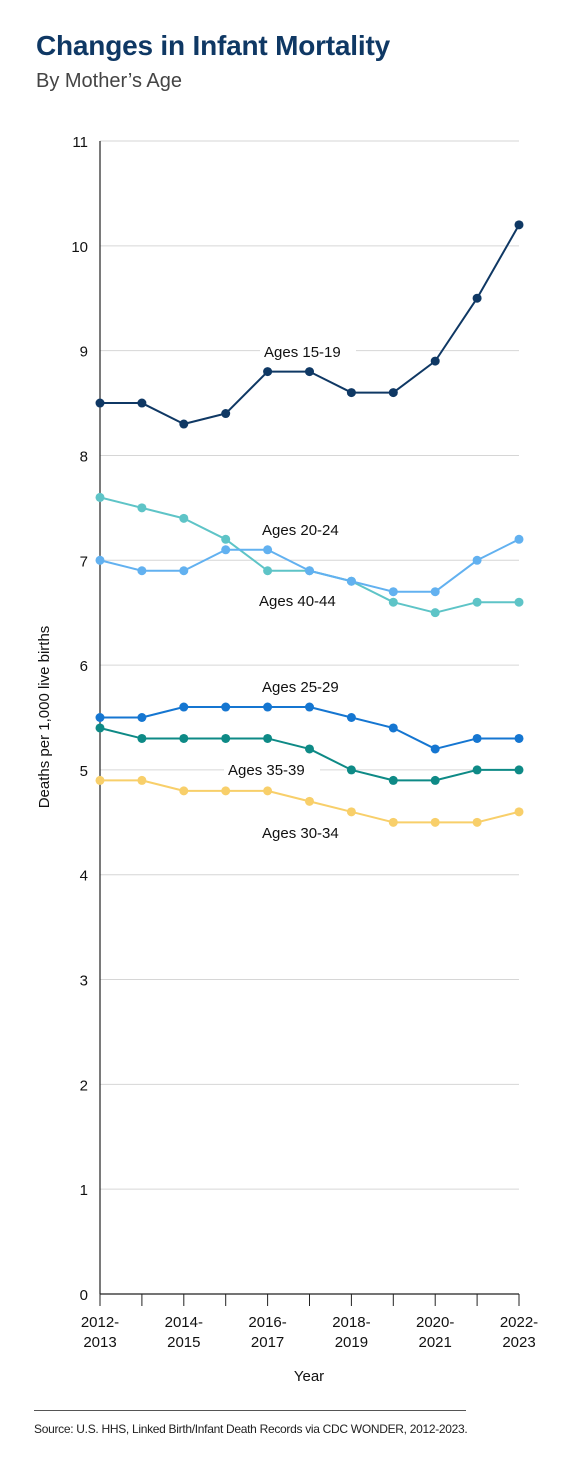  I want to click on x-tick-label: 2020- 2021, so click(435, 1332).